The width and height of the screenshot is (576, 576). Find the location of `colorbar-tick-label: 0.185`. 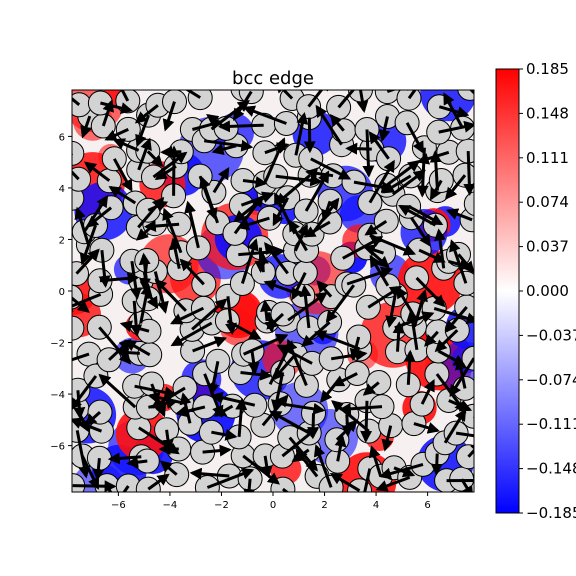

colorbar-tick-label: 0.185 is located at coordinates (547, 69).